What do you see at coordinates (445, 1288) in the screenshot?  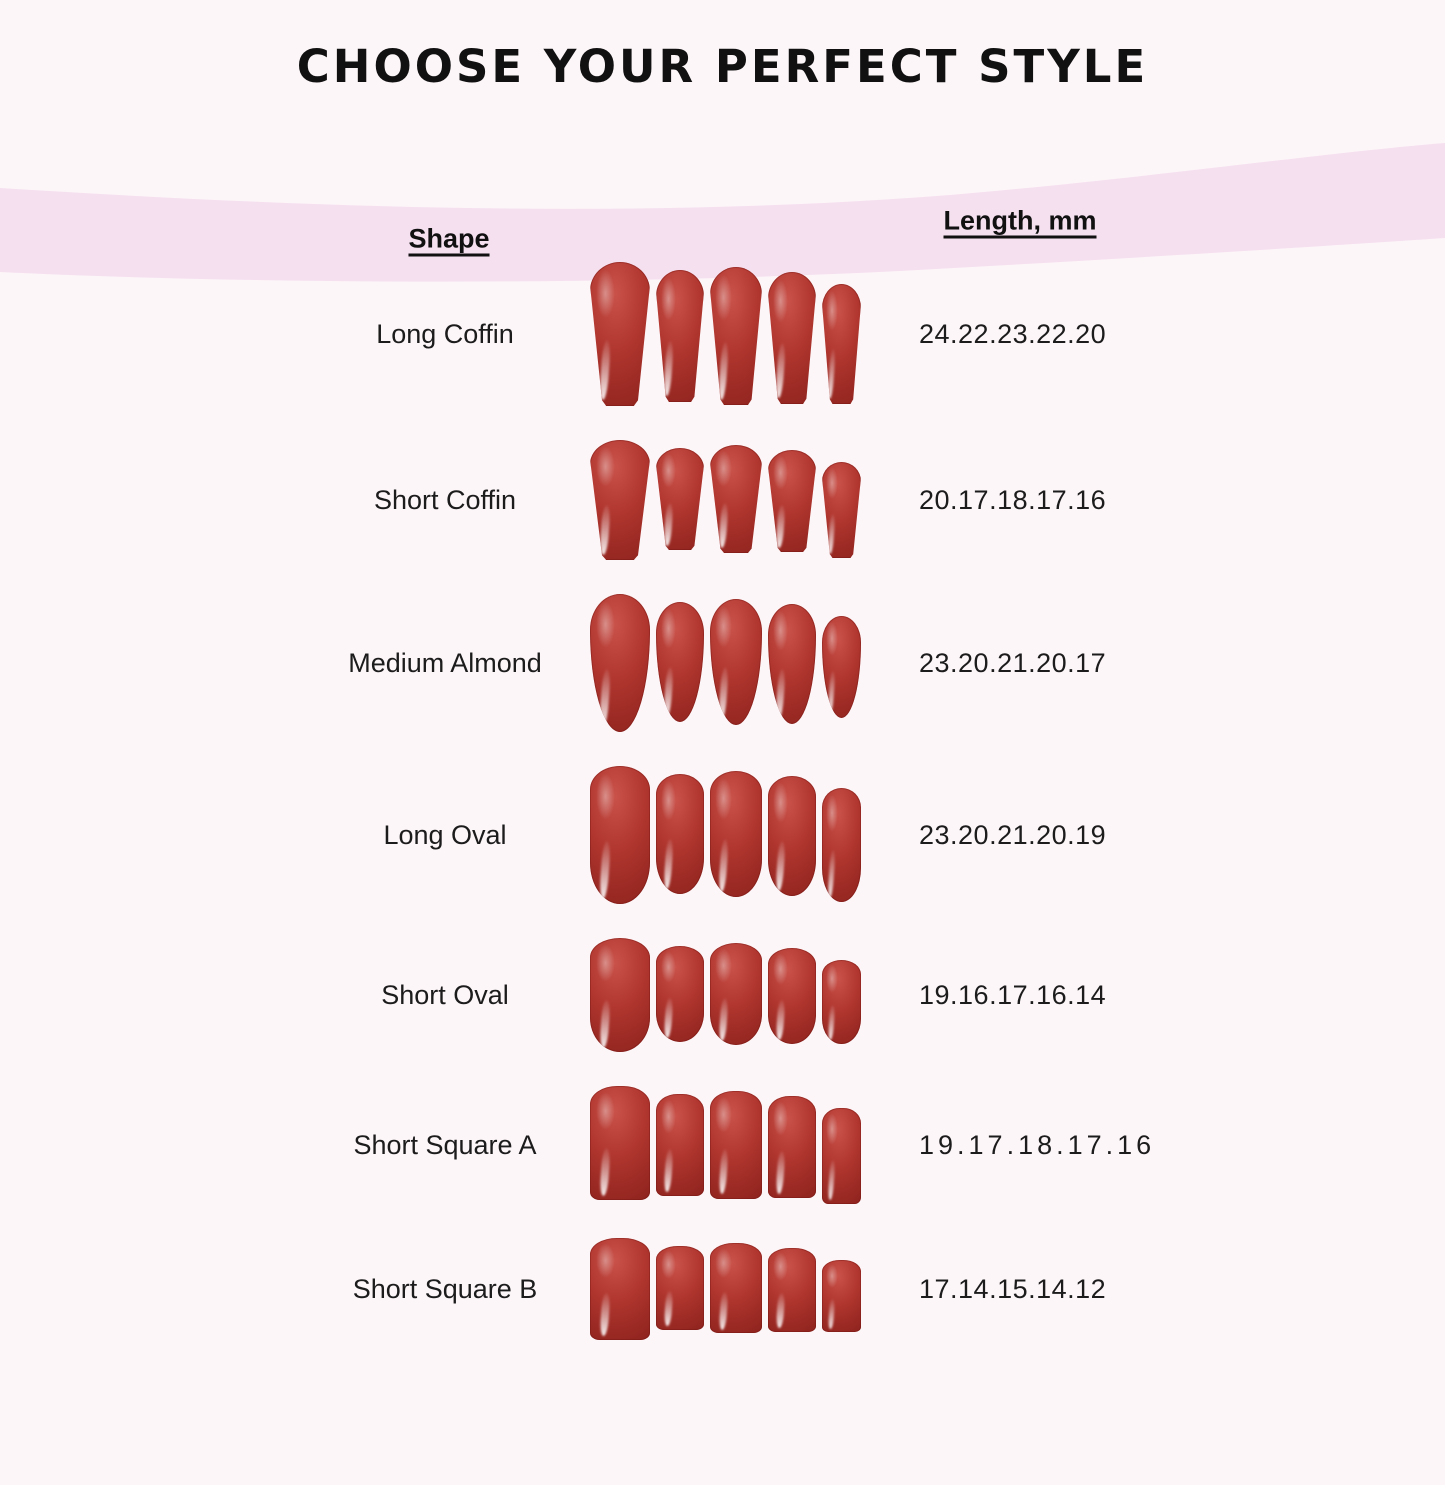 I see `shape-label: Short Square B` at bounding box center [445, 1288].